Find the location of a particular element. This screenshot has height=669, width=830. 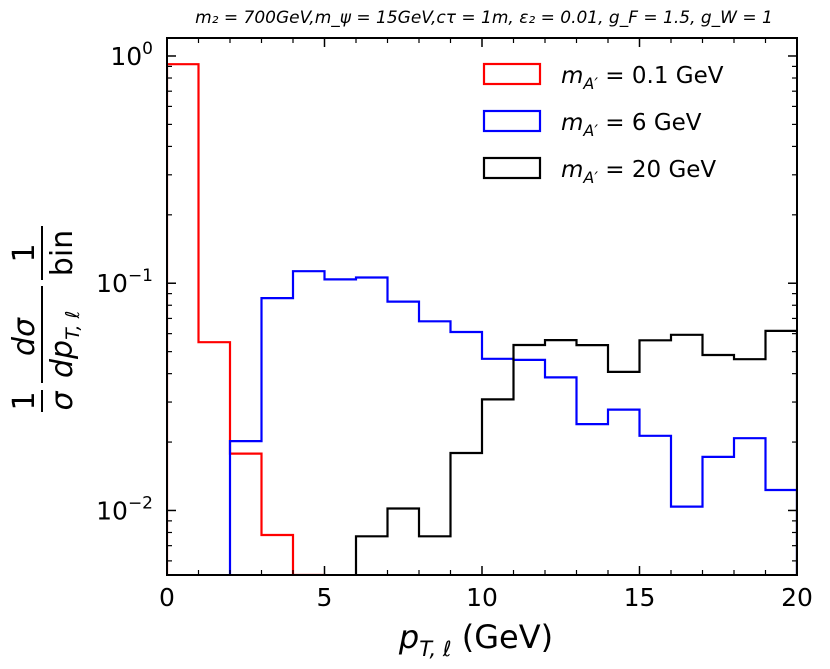

y-tick-label-1: 10⁻¹ is located at coordinates (124, 282).